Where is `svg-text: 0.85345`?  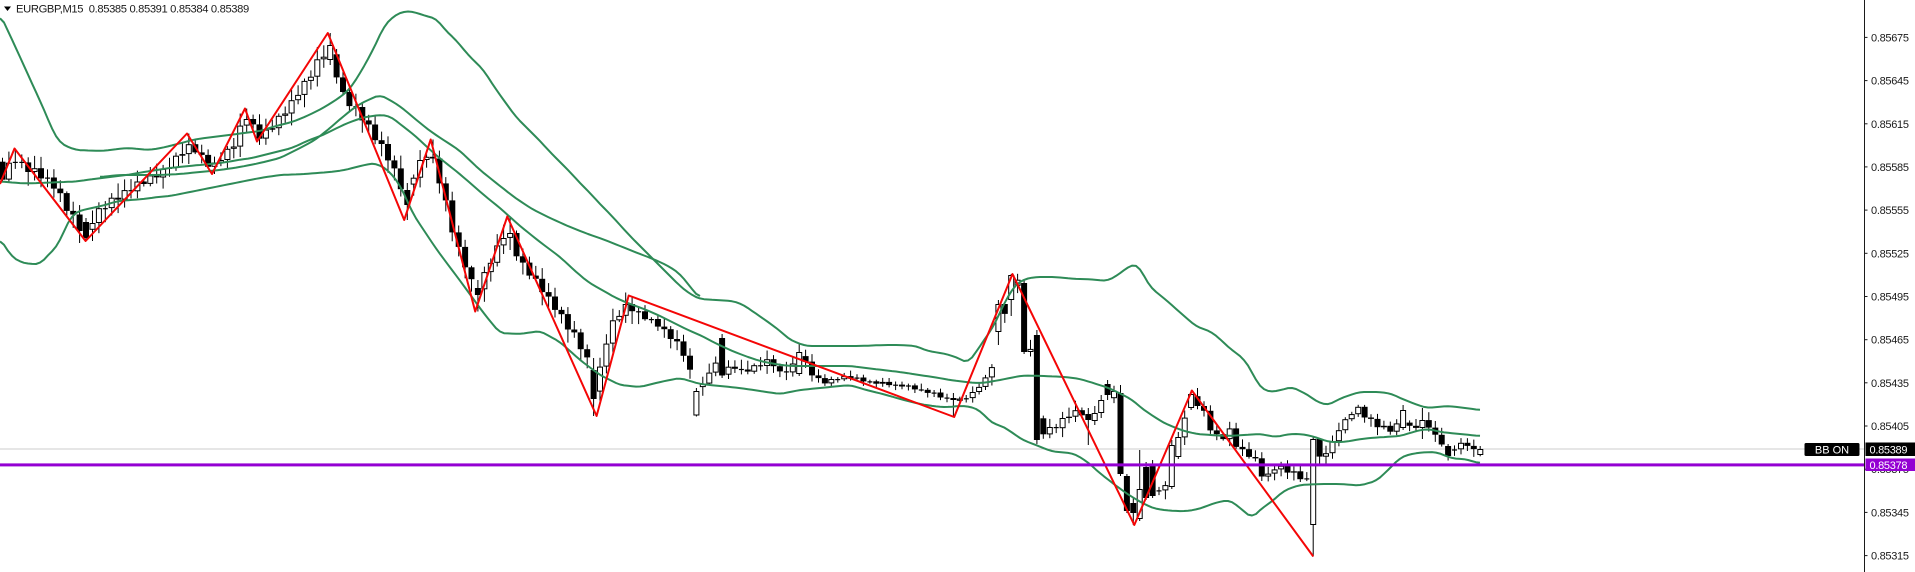
svg-text: 0.85345 is located at coordinates (1890, 513).